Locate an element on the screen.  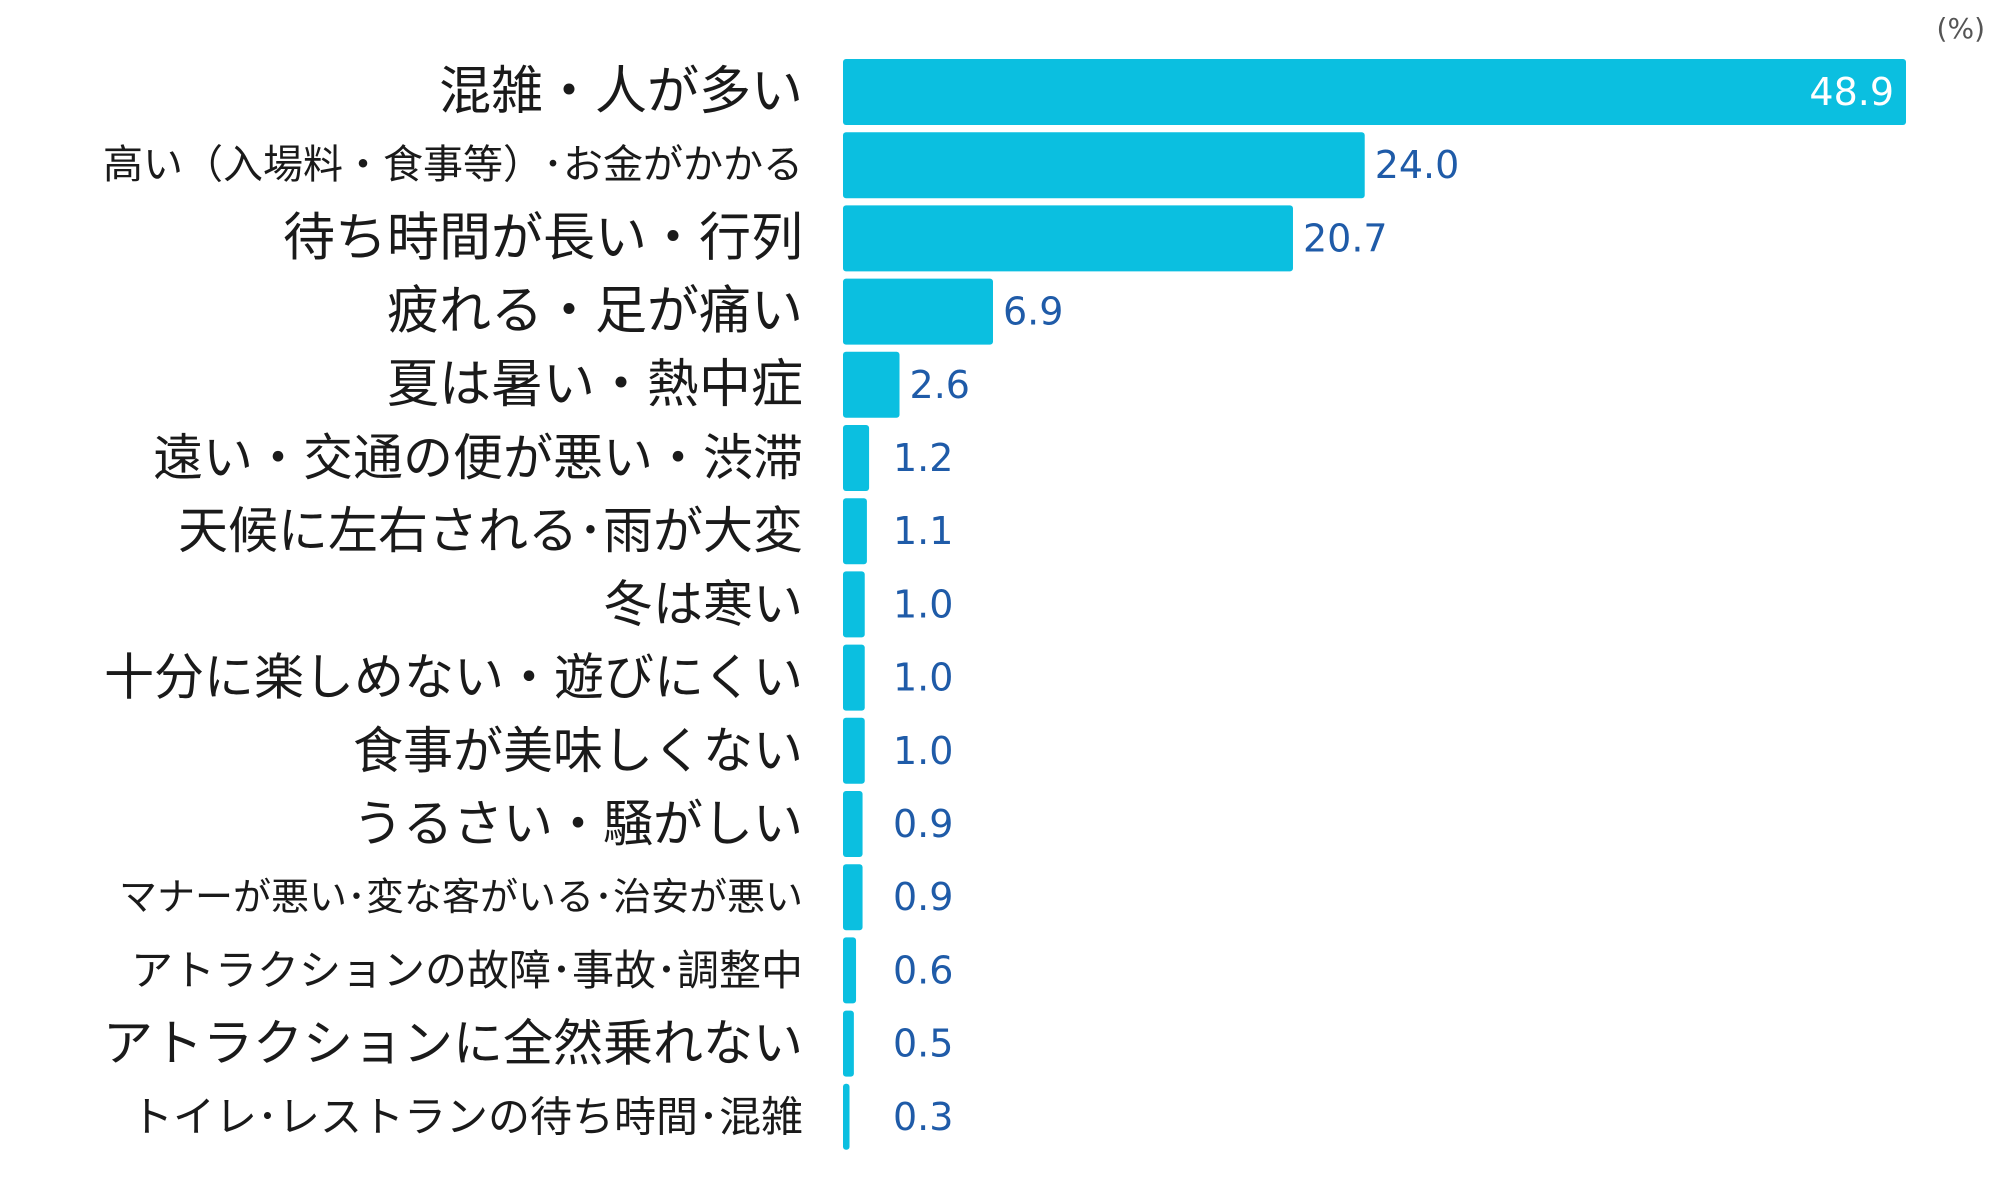
category-label: アトラクションに全然乗れない is located at coordinates (453, 1044).